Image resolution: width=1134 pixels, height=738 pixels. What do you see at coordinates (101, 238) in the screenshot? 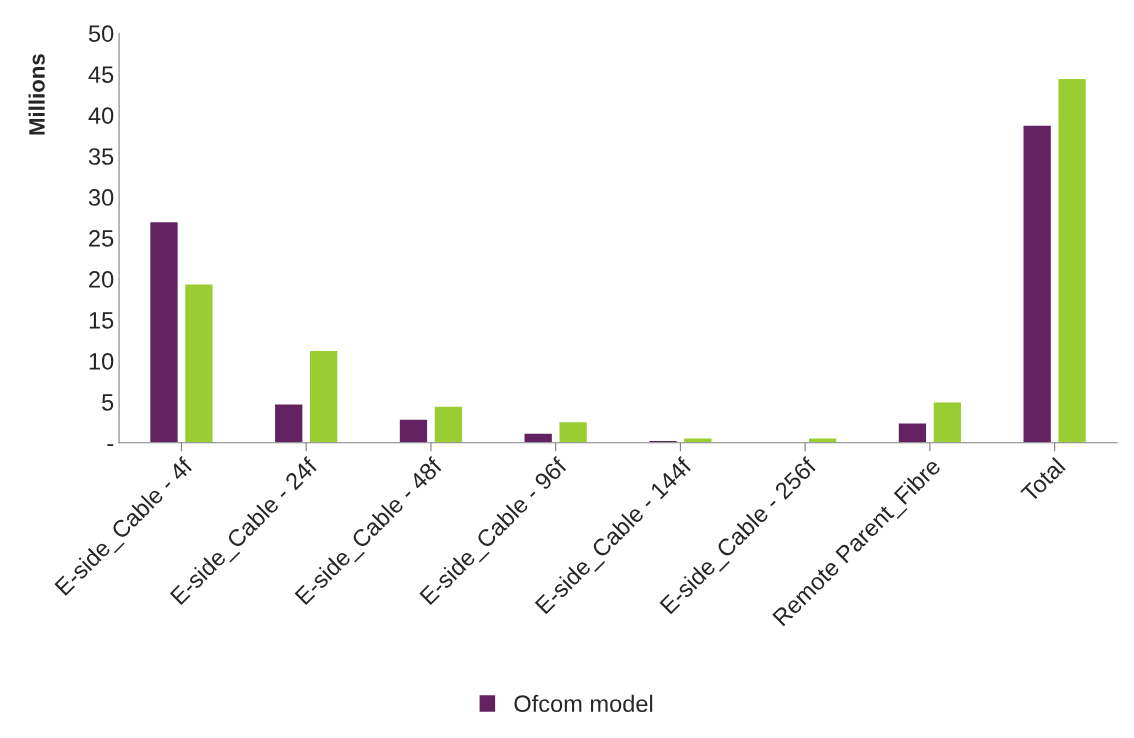
I see `y-tick-label: 25` at bounding box center [101, 238].